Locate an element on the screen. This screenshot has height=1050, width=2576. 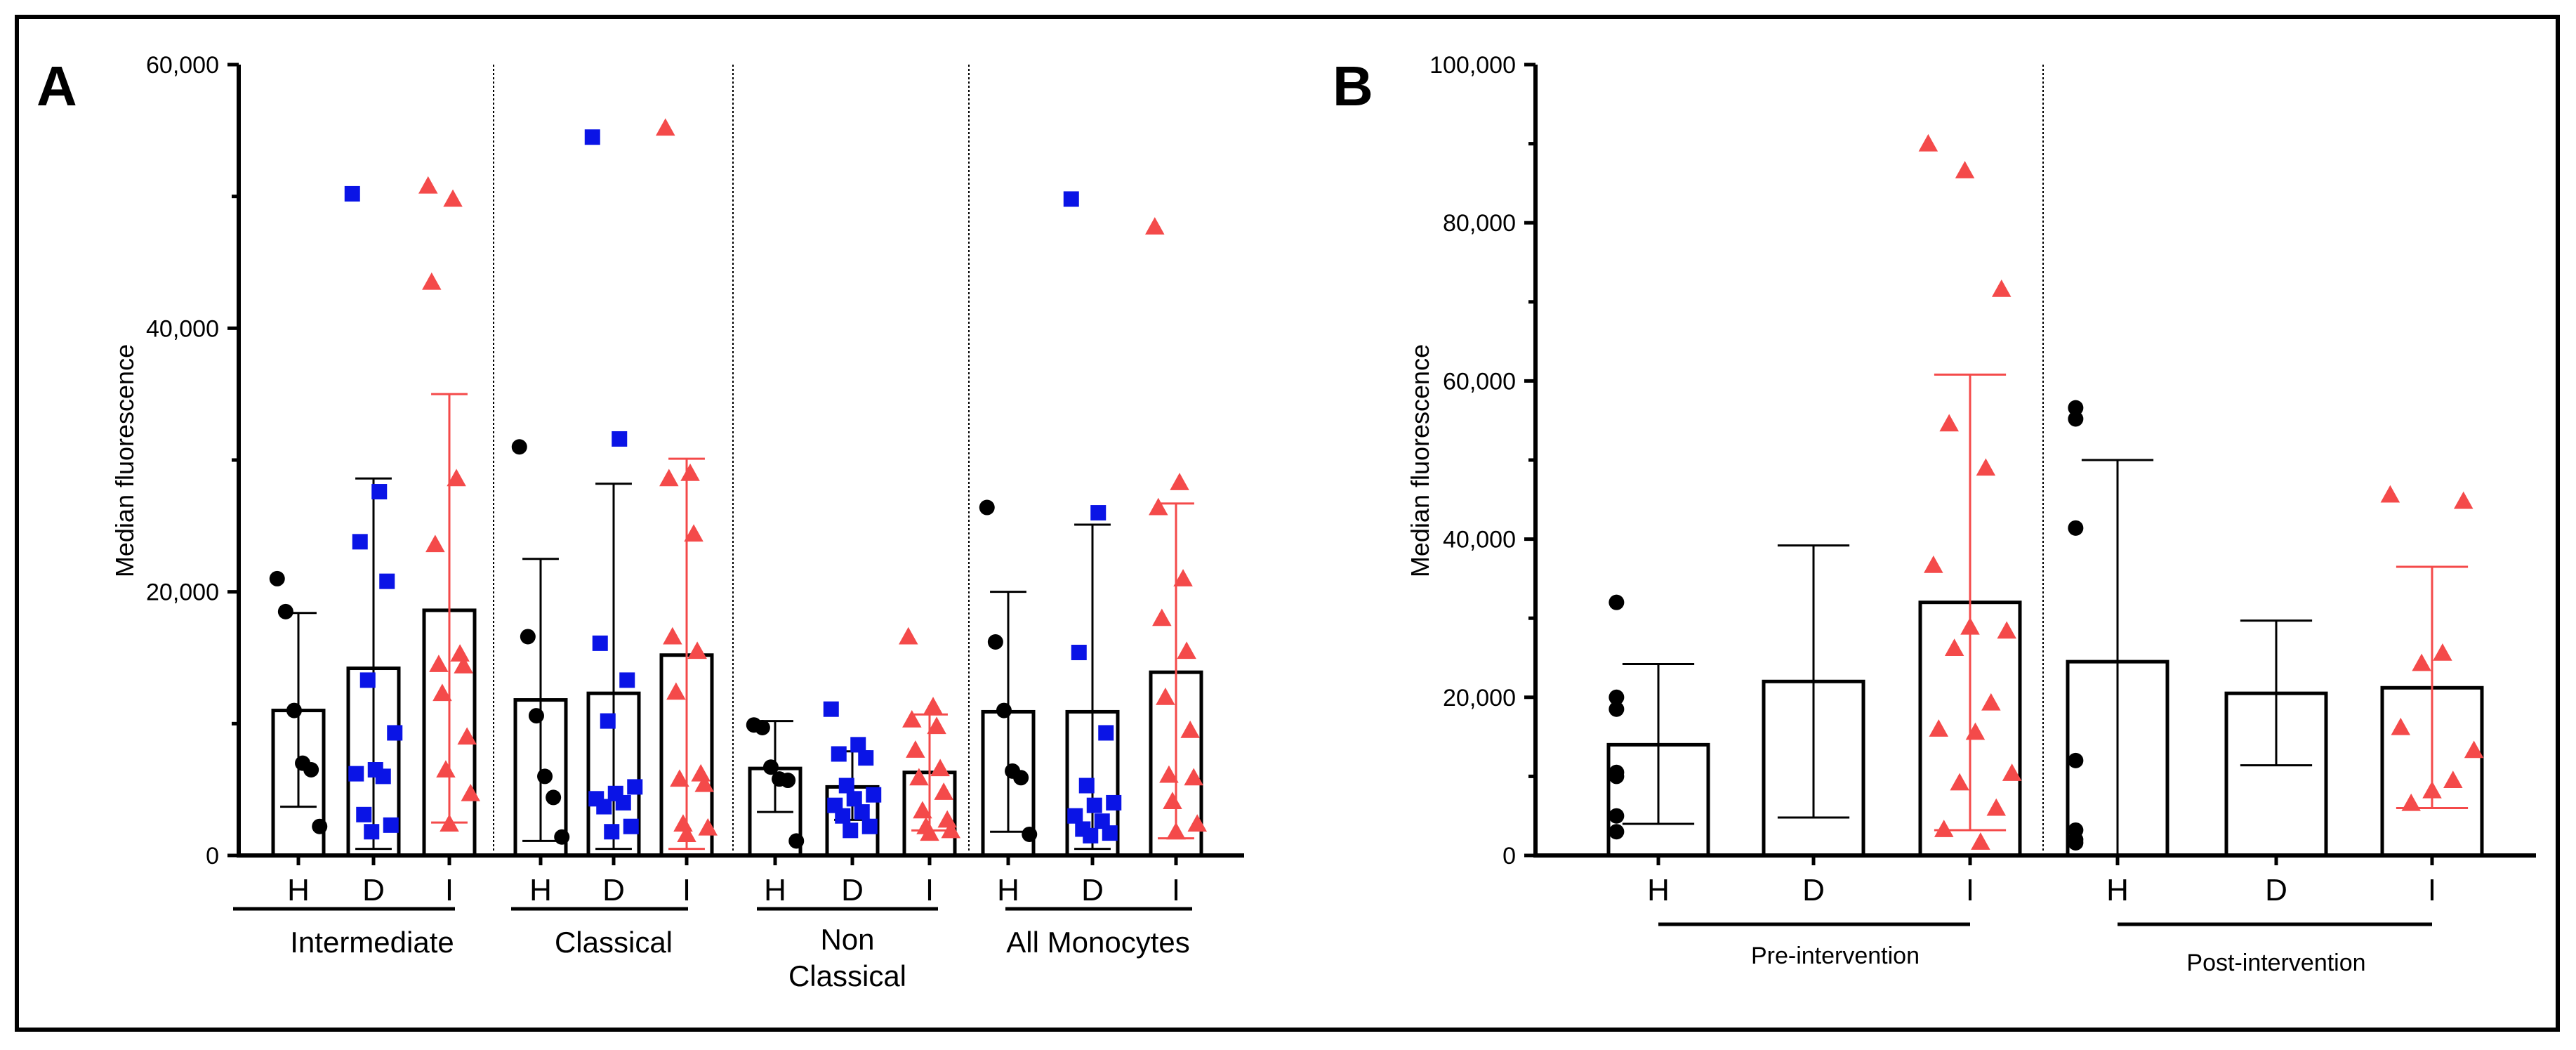
panel-a-group-label: Classical is located at coordinates (614, 942).